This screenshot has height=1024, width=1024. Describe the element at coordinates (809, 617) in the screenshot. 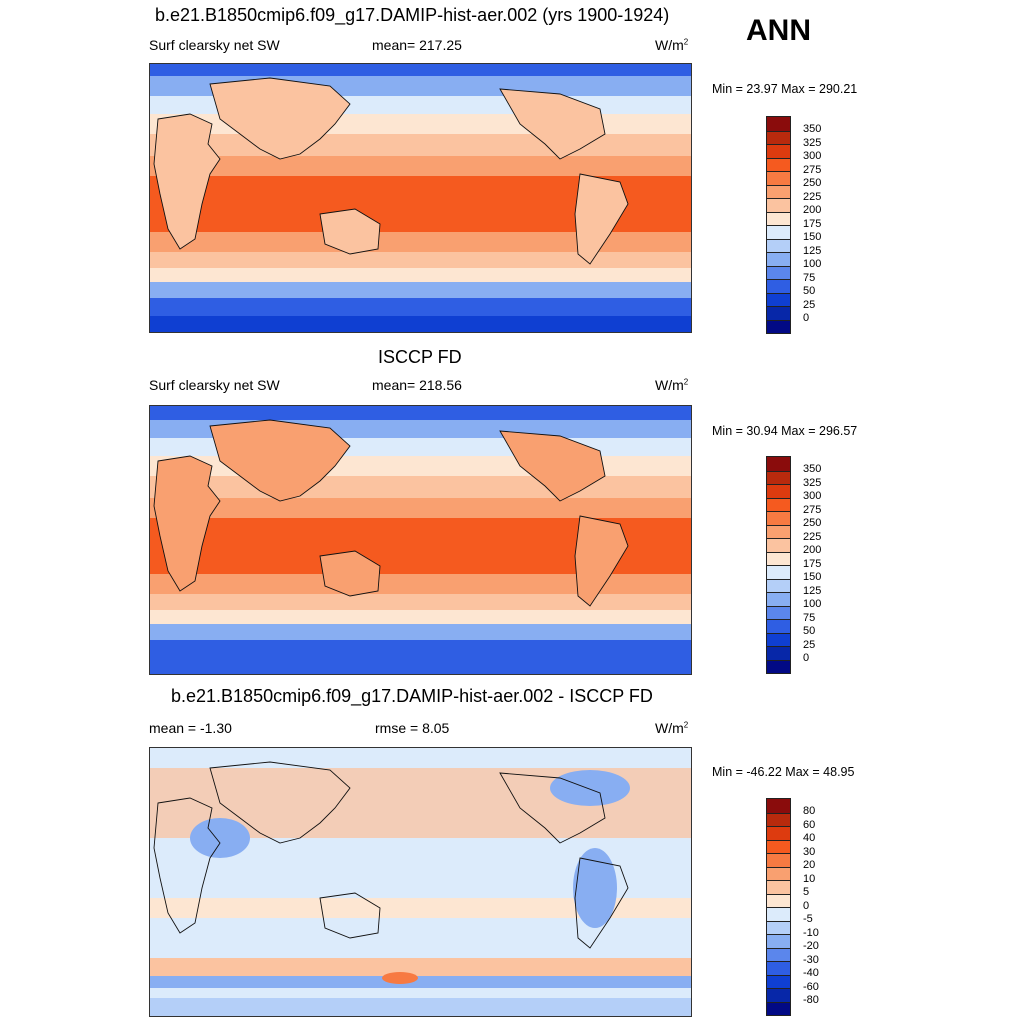

I see `colorbar-tick-label: 75` at that location.